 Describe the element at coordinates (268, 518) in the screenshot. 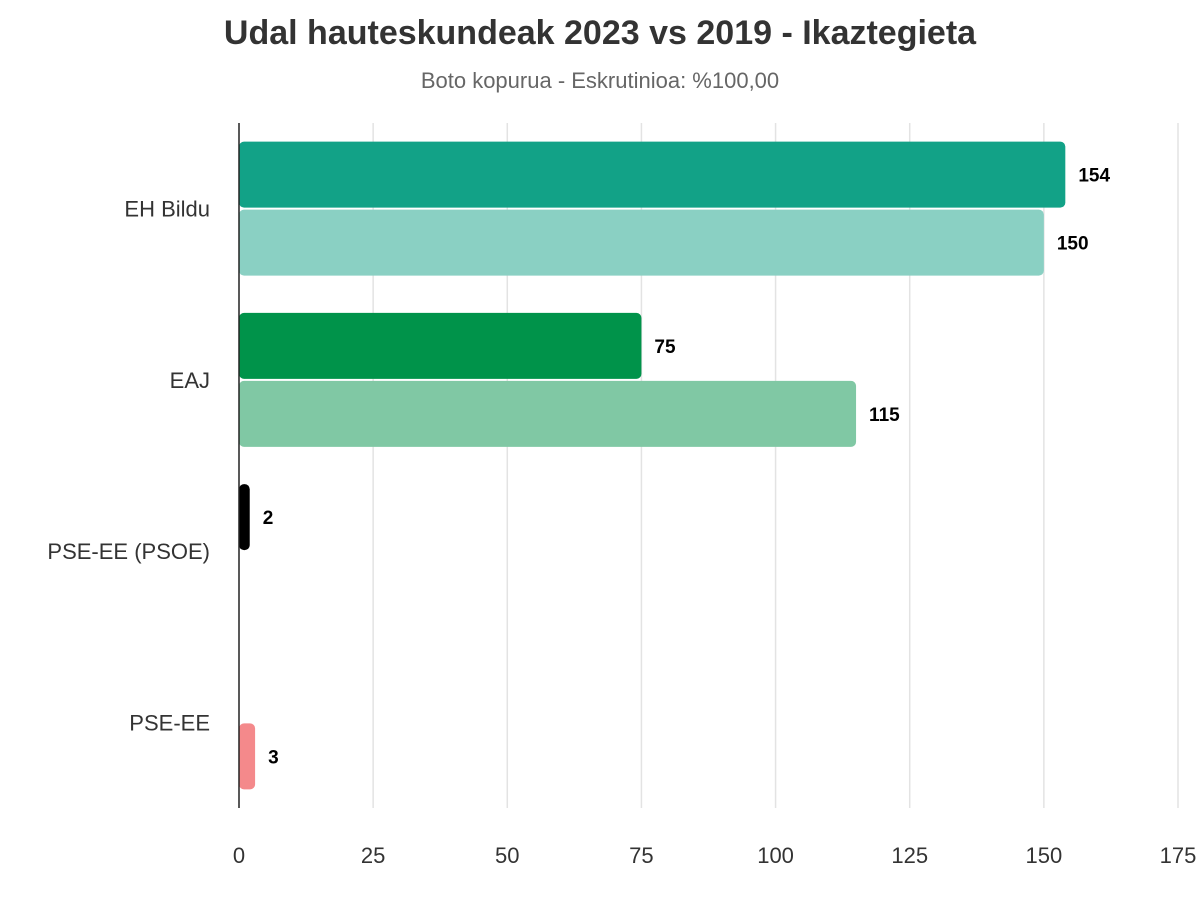

I see `bar-value-label: 2` at that location.